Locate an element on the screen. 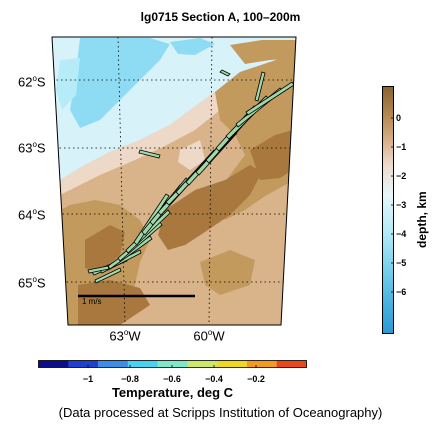  lon-label-60w: 60oW is located at coordinates (209, 336).